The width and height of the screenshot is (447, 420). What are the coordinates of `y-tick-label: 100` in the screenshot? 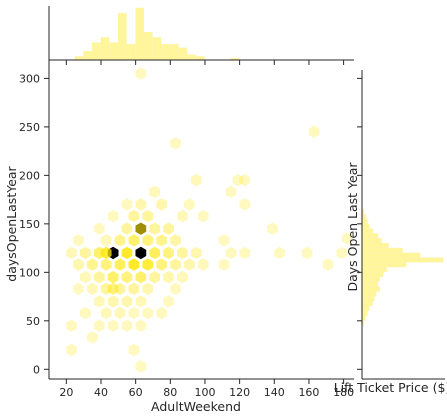 It's located at (29, 272).